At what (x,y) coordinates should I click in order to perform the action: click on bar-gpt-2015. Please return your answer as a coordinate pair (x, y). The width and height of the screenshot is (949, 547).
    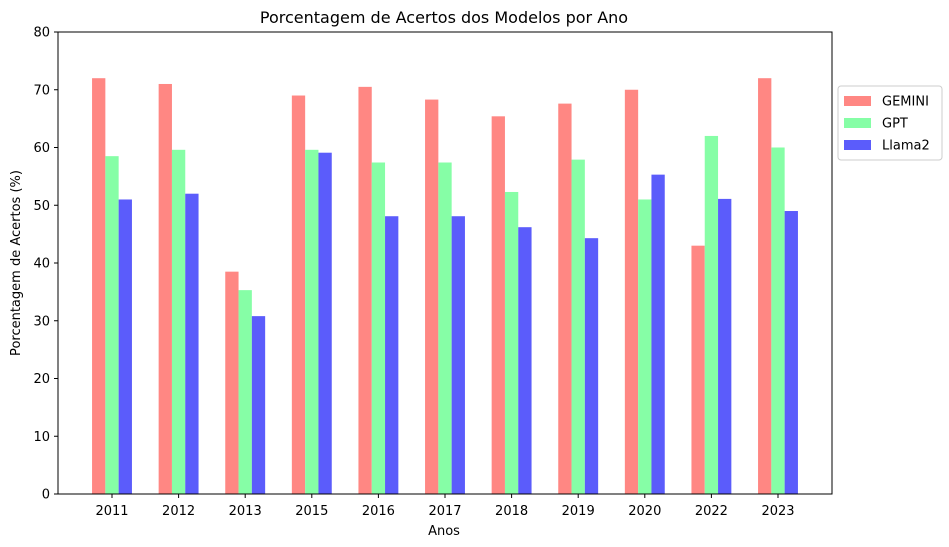
    Looking at the image, I should click on (312, 321).